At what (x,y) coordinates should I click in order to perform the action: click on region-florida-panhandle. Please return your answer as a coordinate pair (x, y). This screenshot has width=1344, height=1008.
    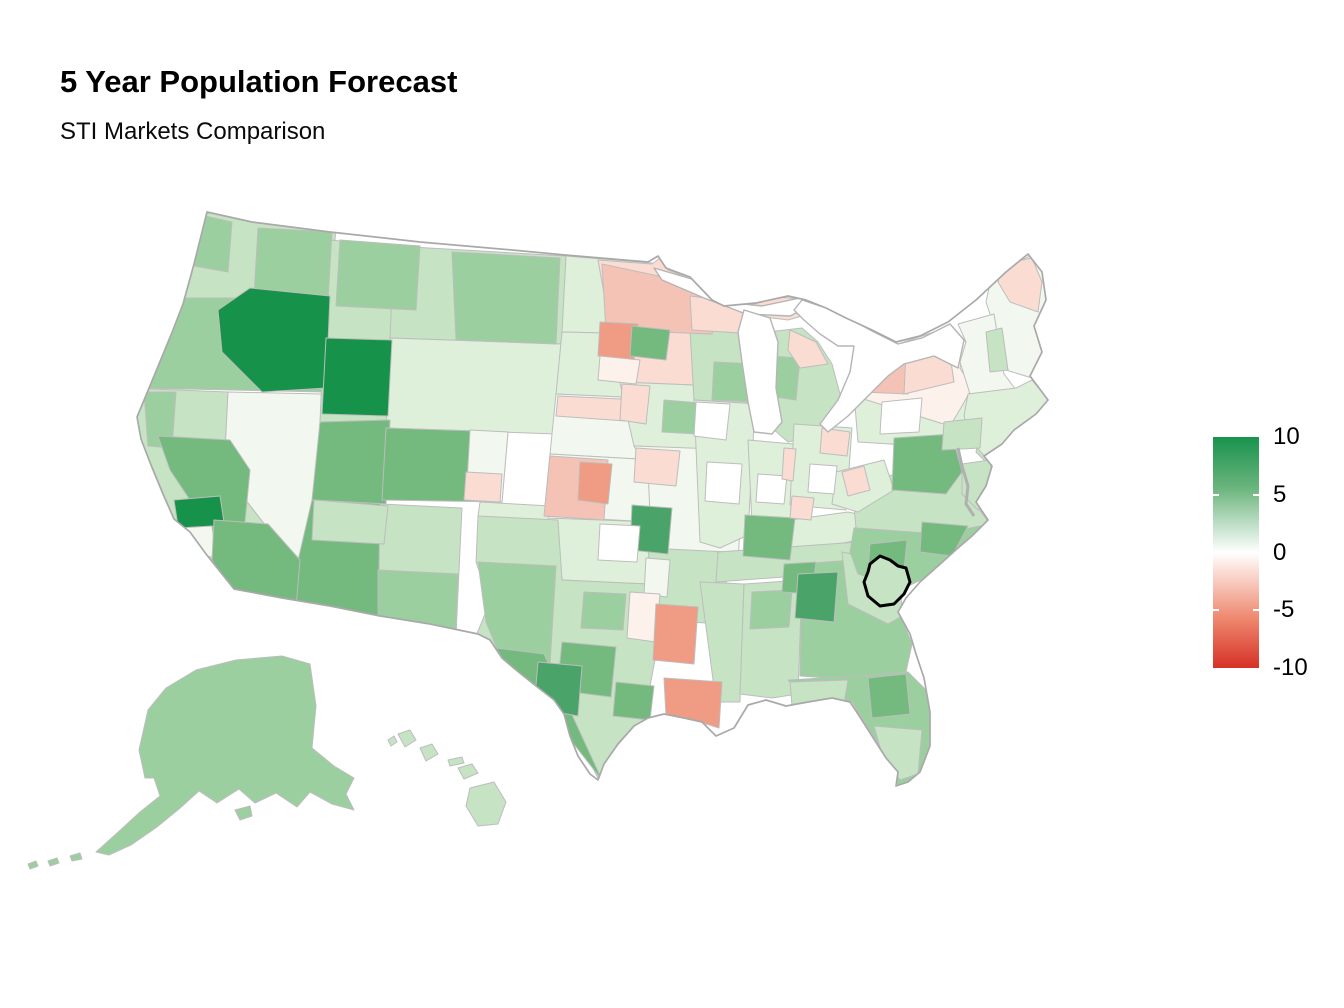
    Looking at the image, I should click on (819, 693).